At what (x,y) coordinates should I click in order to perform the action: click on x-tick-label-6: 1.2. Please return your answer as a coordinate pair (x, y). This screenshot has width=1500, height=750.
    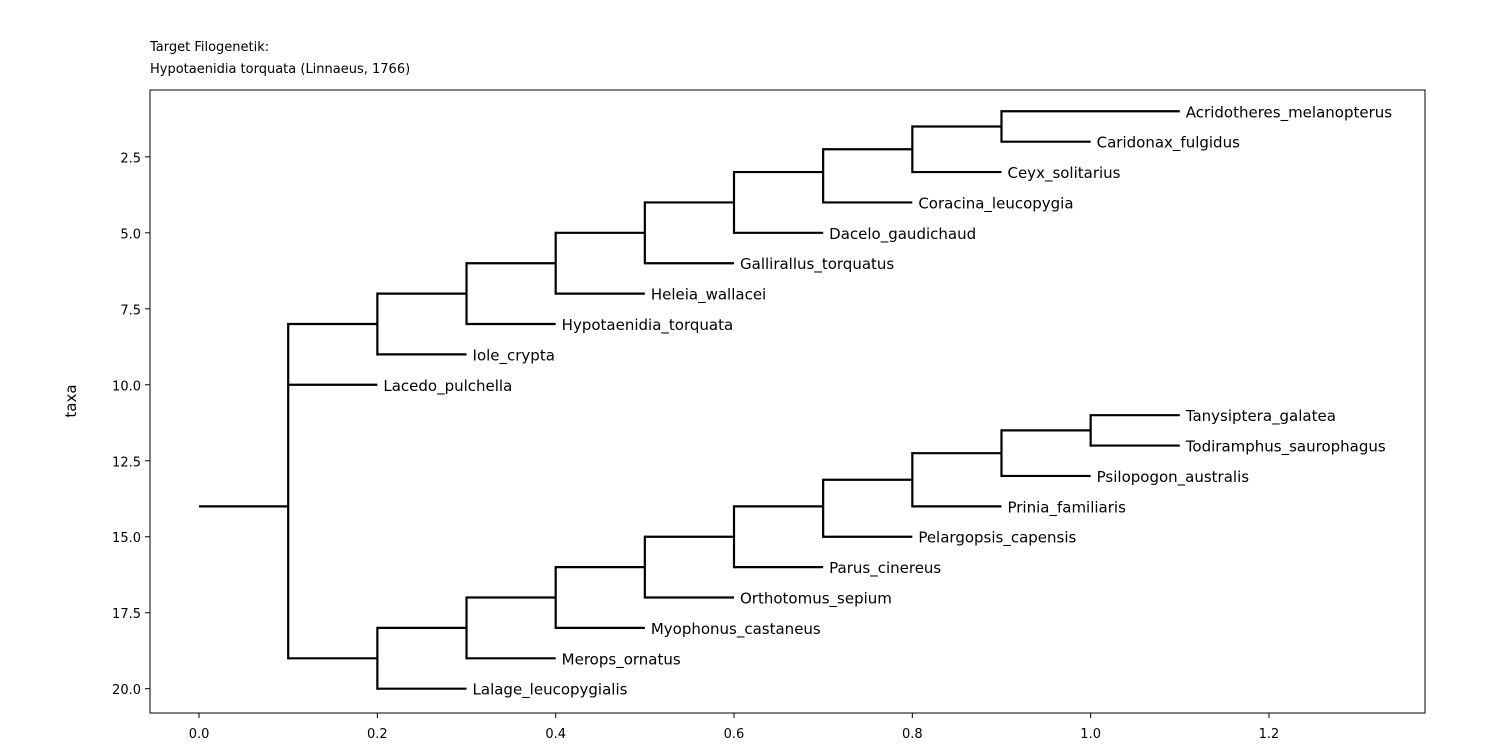
    Looking at the image, I should click on (1269, 734).